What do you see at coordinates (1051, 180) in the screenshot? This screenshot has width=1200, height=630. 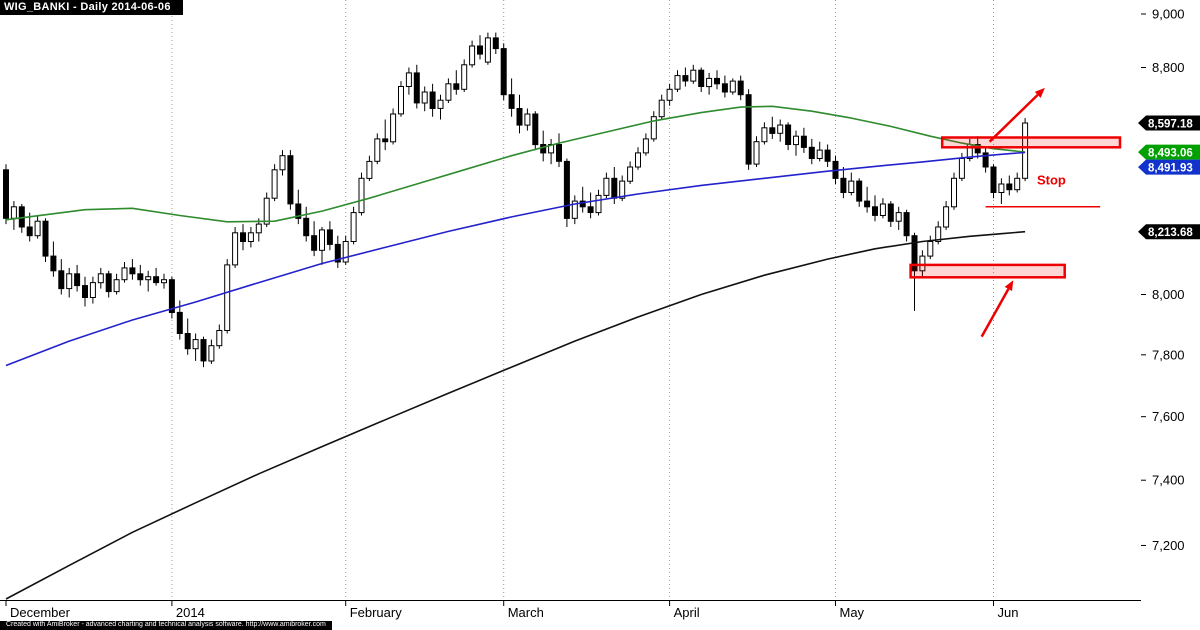 I see `stop-label: Stop` at bounding box center [1051, 180].